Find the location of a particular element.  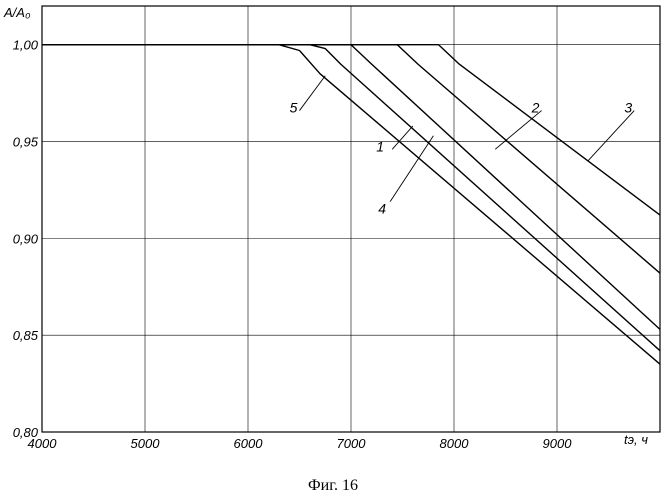

x-tick-label: 7000 is located at coordinates (352, 443).